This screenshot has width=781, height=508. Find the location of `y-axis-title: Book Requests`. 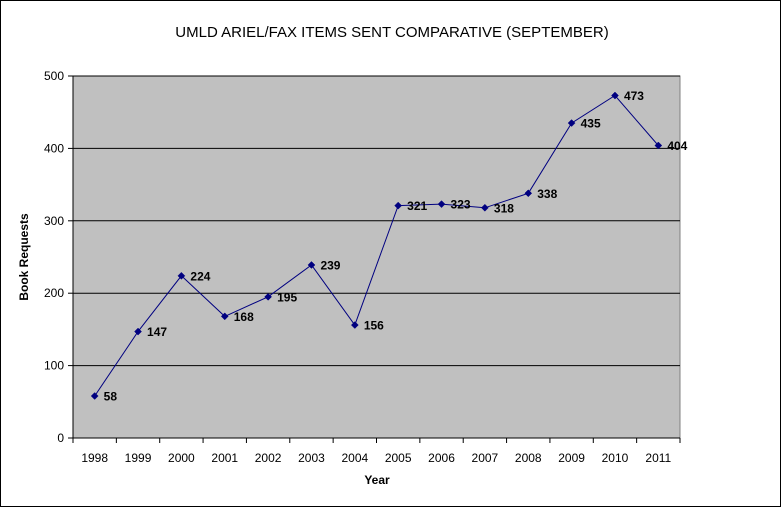

y-axis-title: Book Requests is located at coordinates (24, 257).